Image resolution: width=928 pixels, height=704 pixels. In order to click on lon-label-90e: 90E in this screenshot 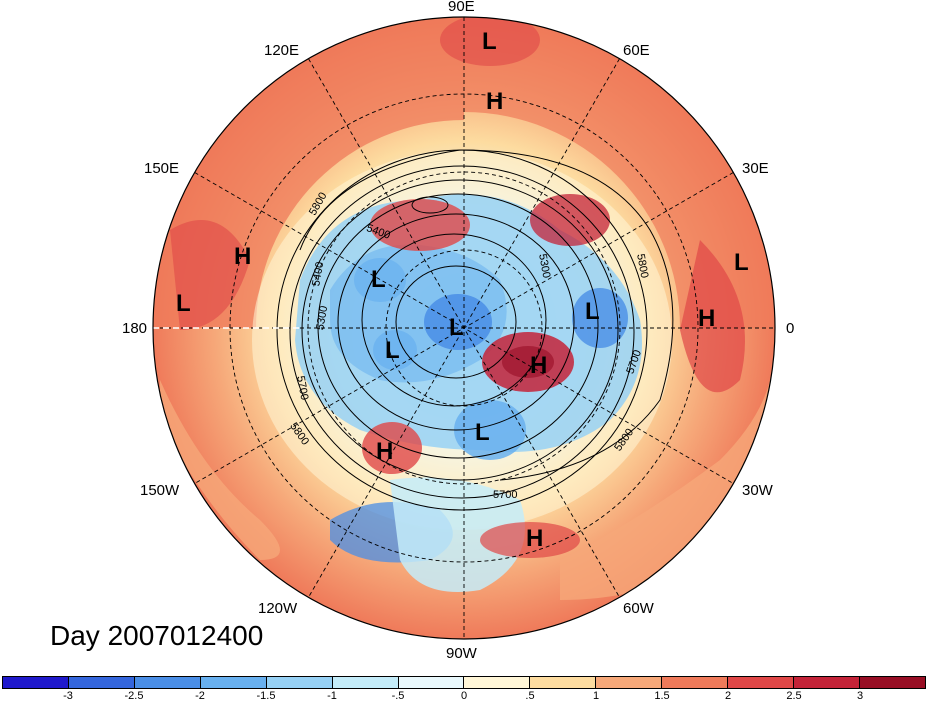, I will do `click(461, 7)`.